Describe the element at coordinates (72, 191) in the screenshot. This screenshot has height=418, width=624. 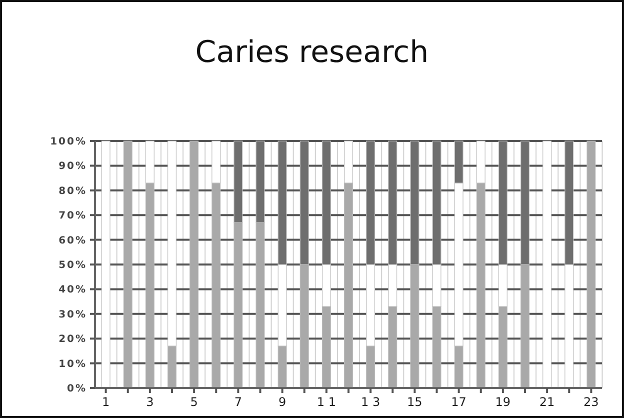
I see `y-tick-label: 80%` at that location.